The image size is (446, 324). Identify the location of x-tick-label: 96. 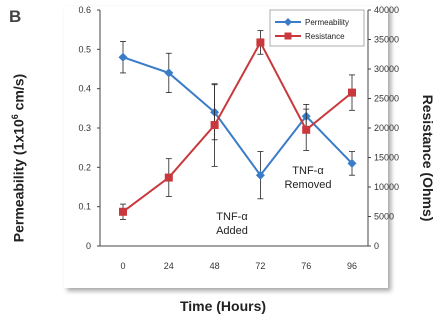
(352, 266).